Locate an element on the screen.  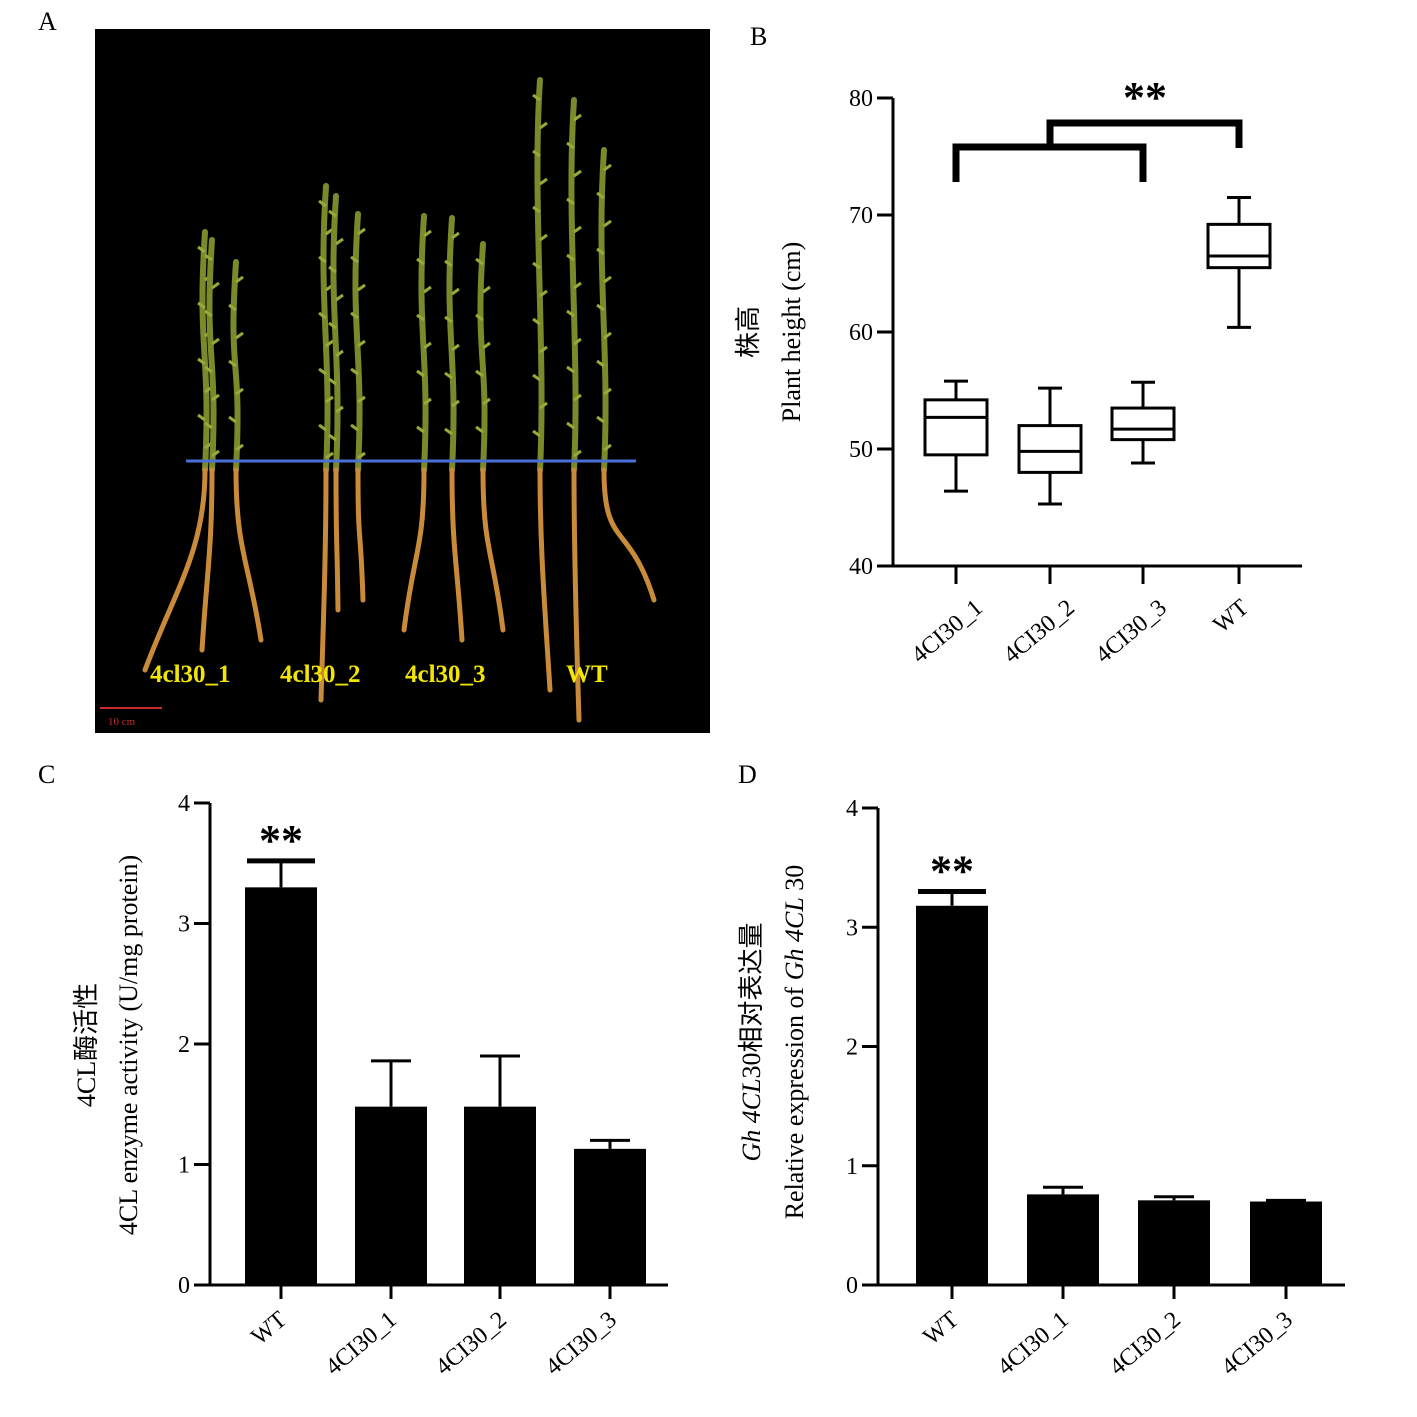
expression-significance-marker: ** is located at coordinates (952, 870).